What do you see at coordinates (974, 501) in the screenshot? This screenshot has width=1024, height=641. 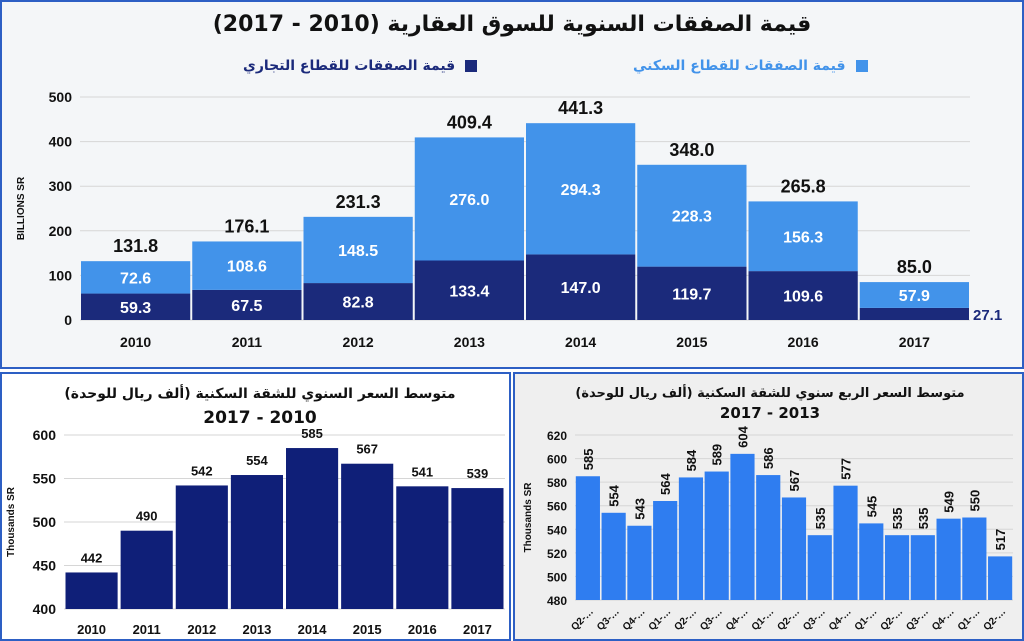 I see `data-label: 550` at bounding box center [974, 501].